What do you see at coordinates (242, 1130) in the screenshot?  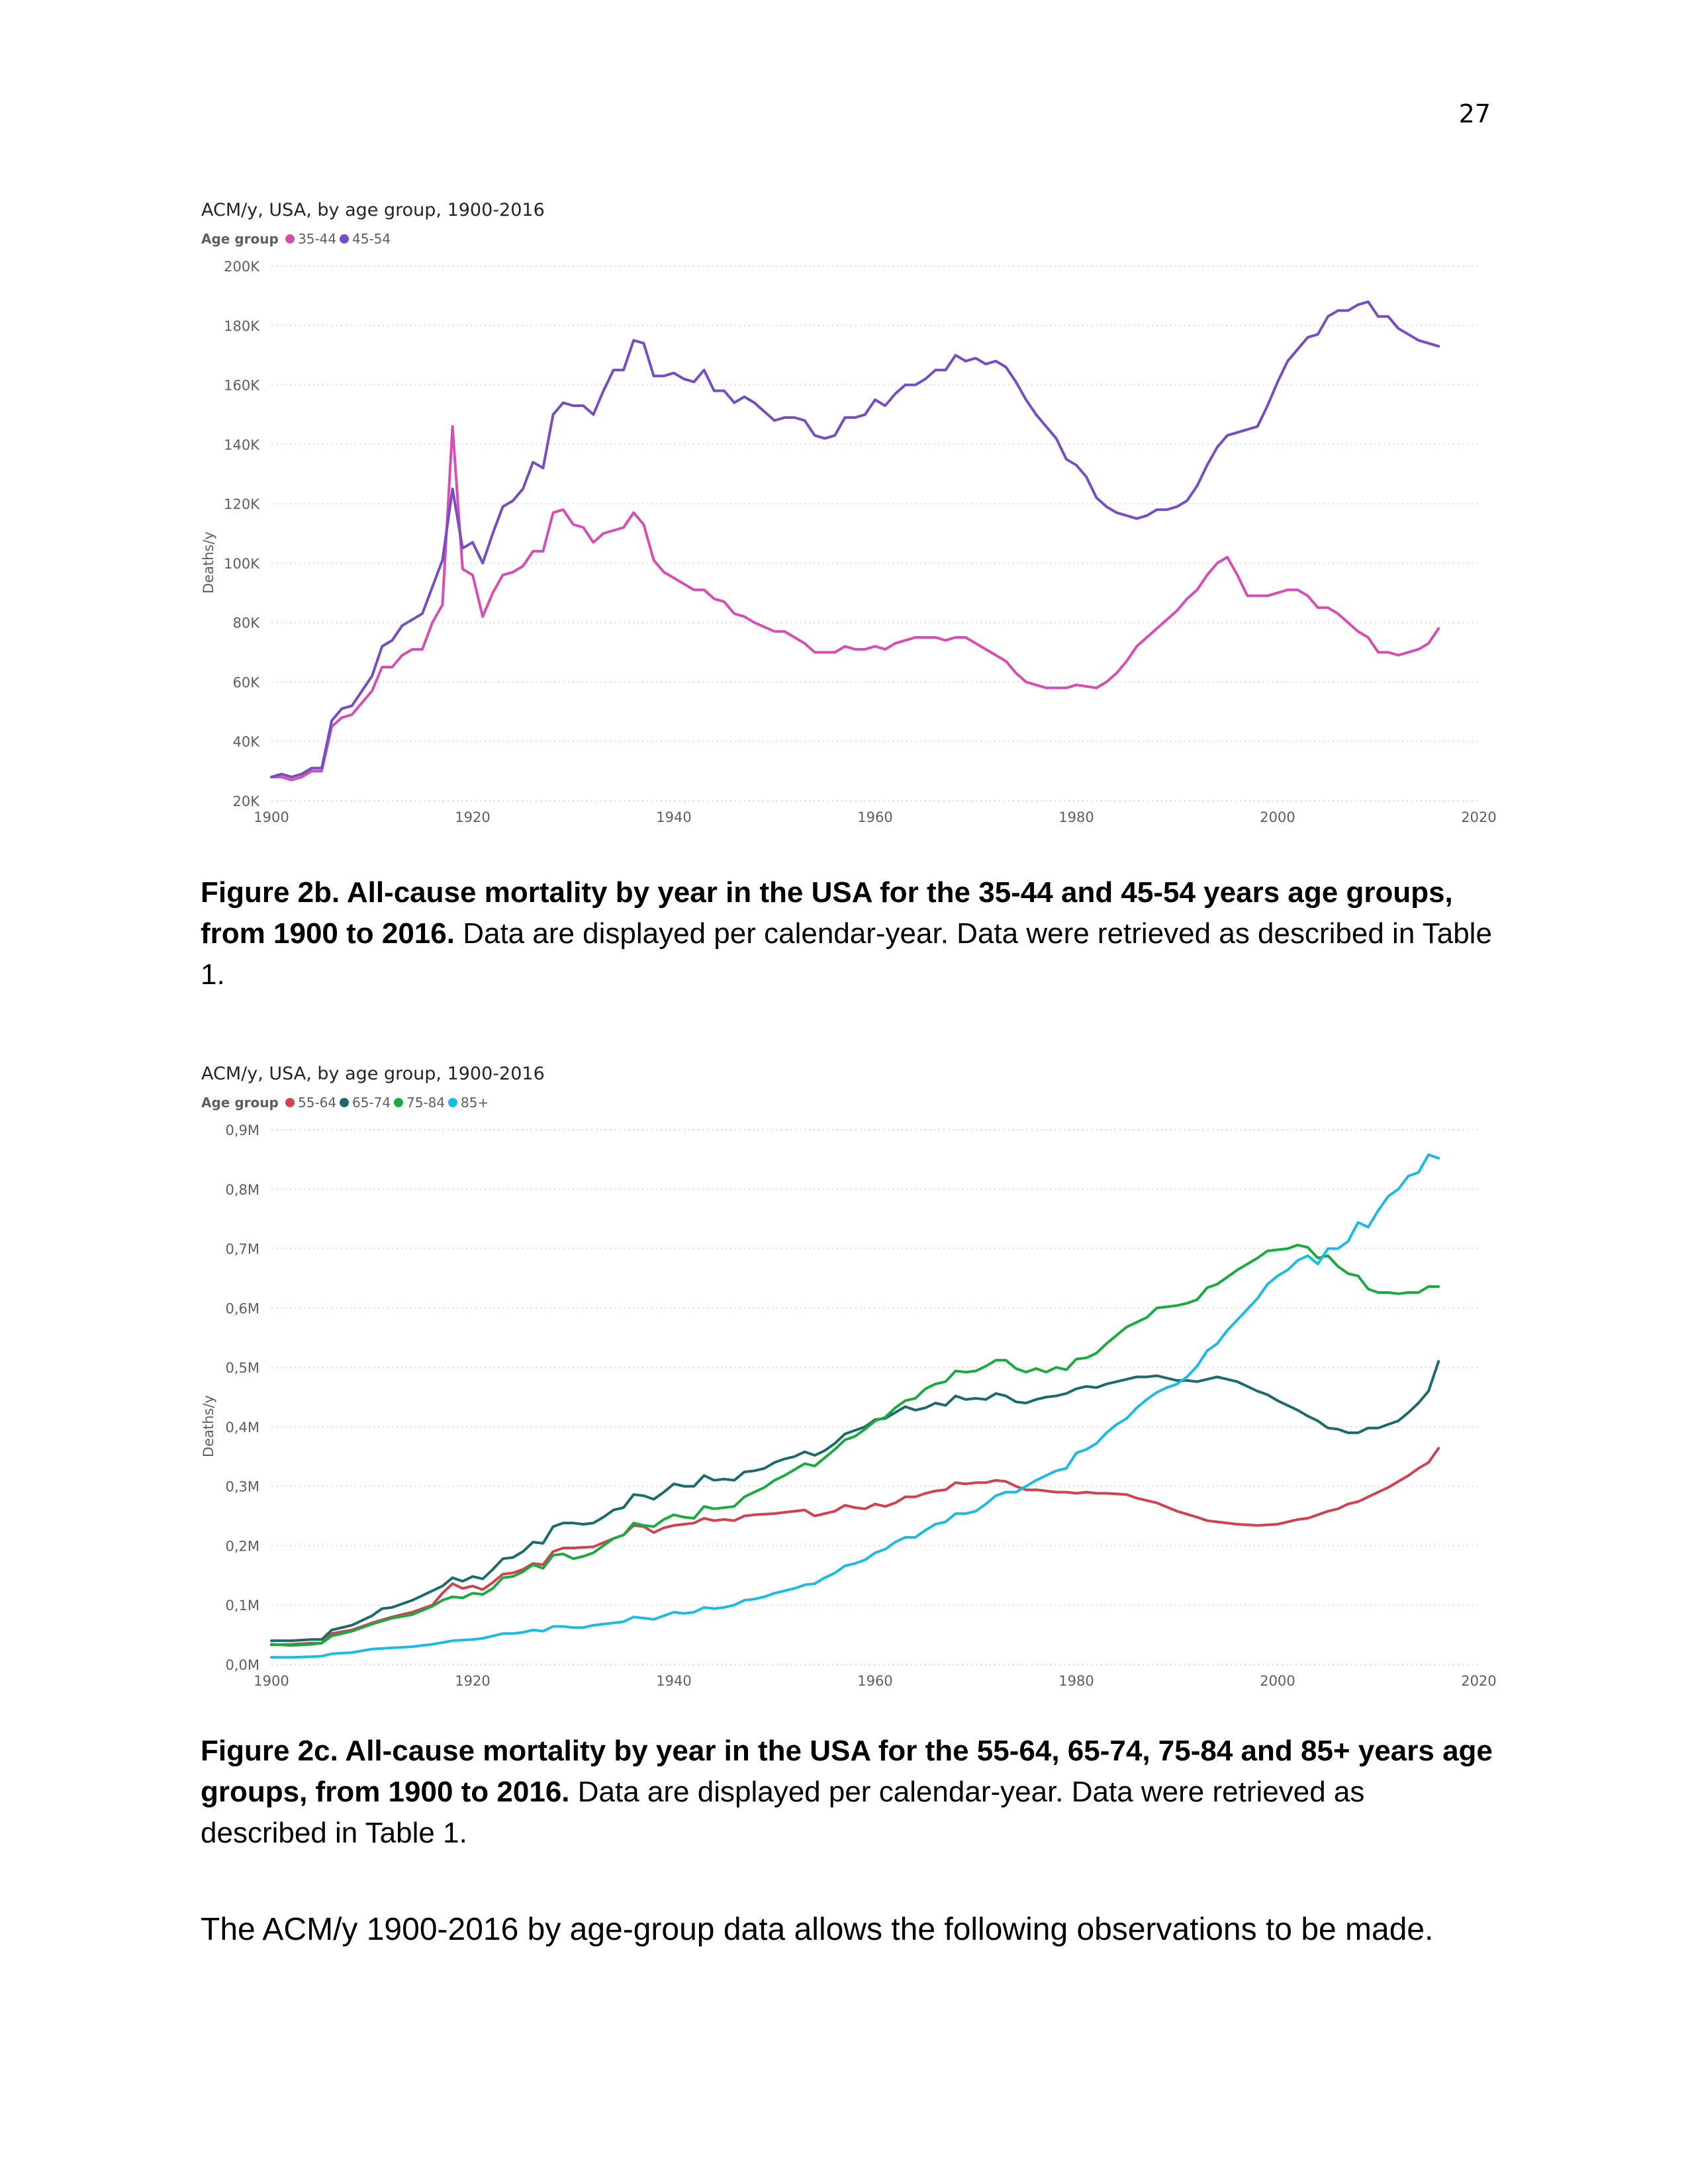 I see `y-tick-label: 0,9M` at bounding box center [242, 1130].